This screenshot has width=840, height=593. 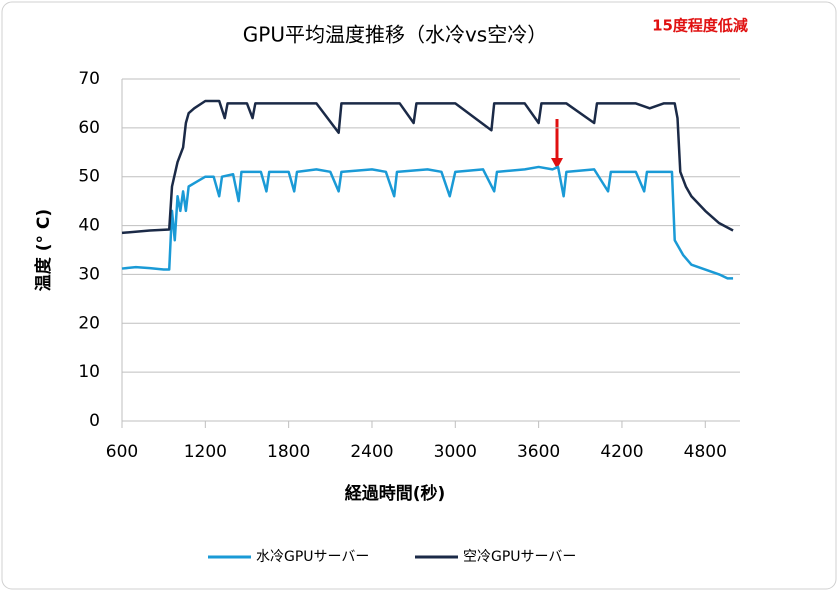 What do you see at coordinates (122, 452) in the screenshot?
I see `x-tick-label: 600` at bounding box center [122, 452].